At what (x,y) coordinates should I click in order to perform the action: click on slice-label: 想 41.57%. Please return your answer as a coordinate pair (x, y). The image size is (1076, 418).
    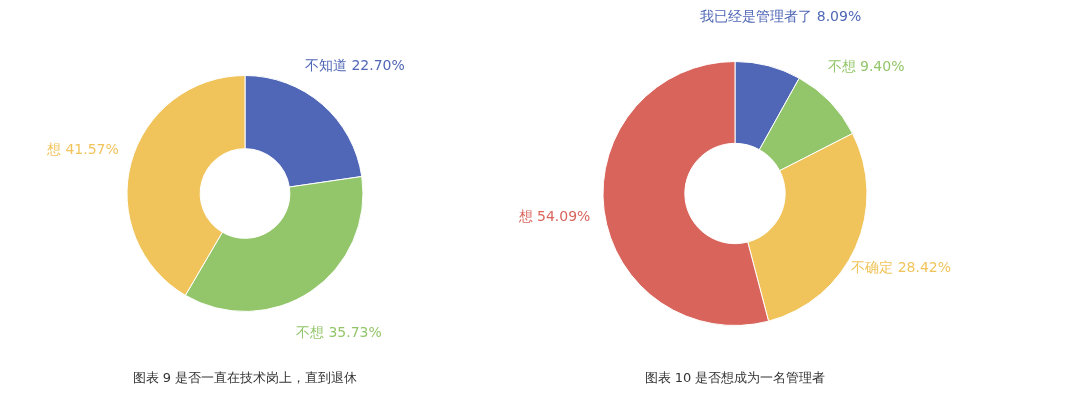
    Looking at the image, I should click on (82, 148).